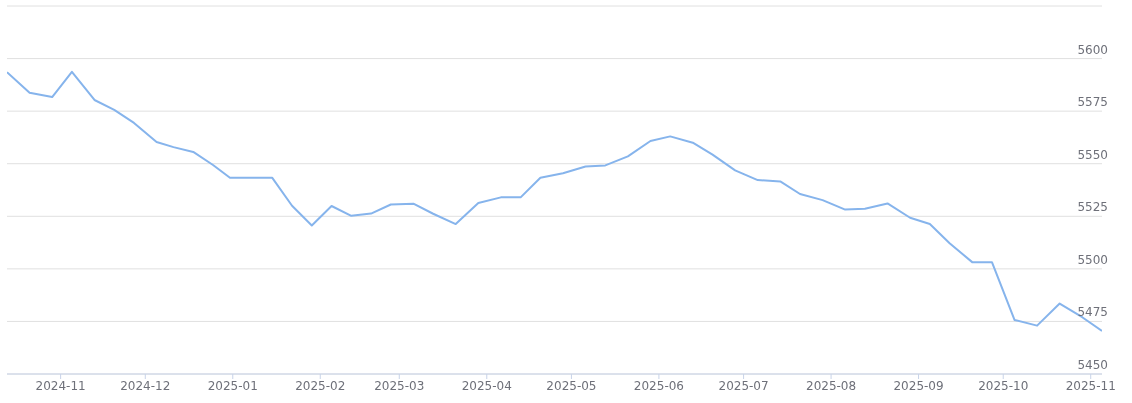  I want to click on x-tick-label: 2025-03, so click(399, 385).